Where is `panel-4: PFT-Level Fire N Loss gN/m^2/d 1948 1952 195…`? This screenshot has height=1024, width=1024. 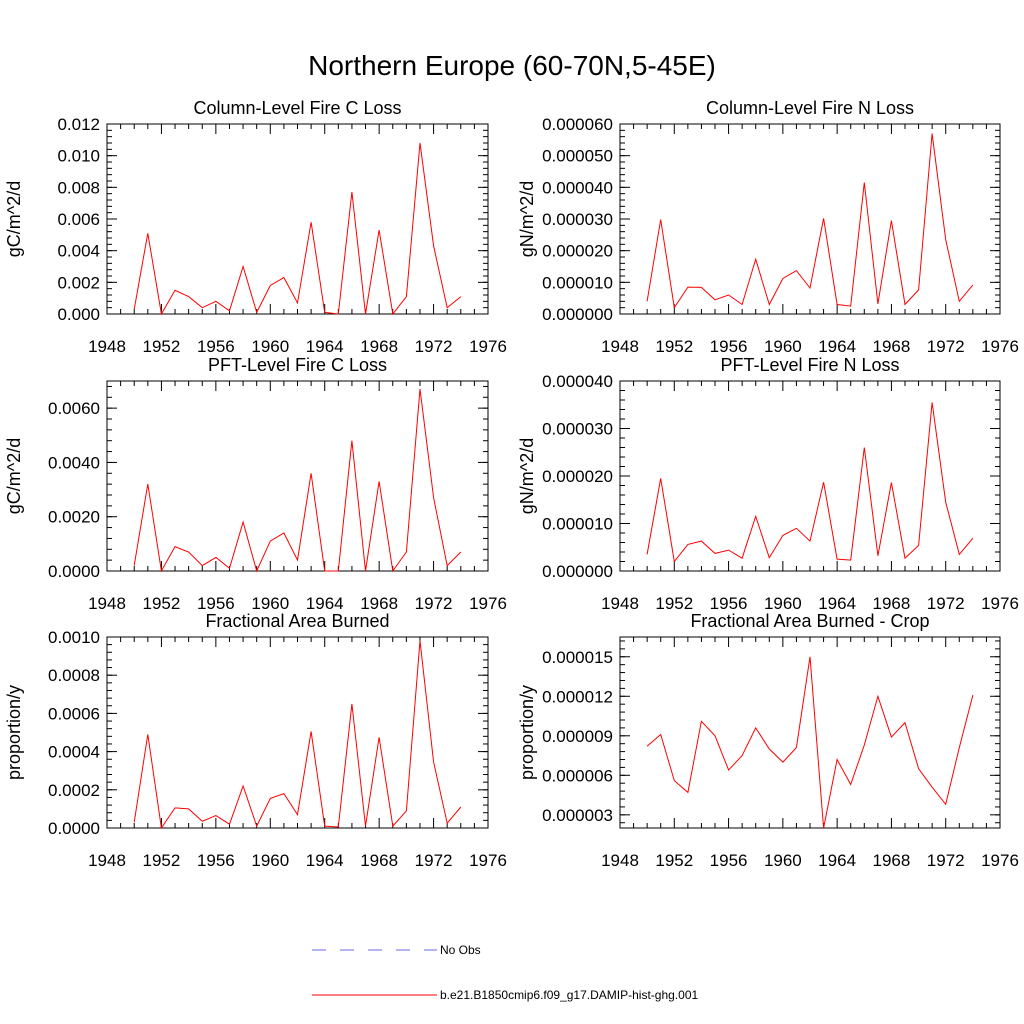 panel-4: PFT-Level Fire N Loss gN/m^2/d 1948 1952 195… is located at coordinates (768, 484).